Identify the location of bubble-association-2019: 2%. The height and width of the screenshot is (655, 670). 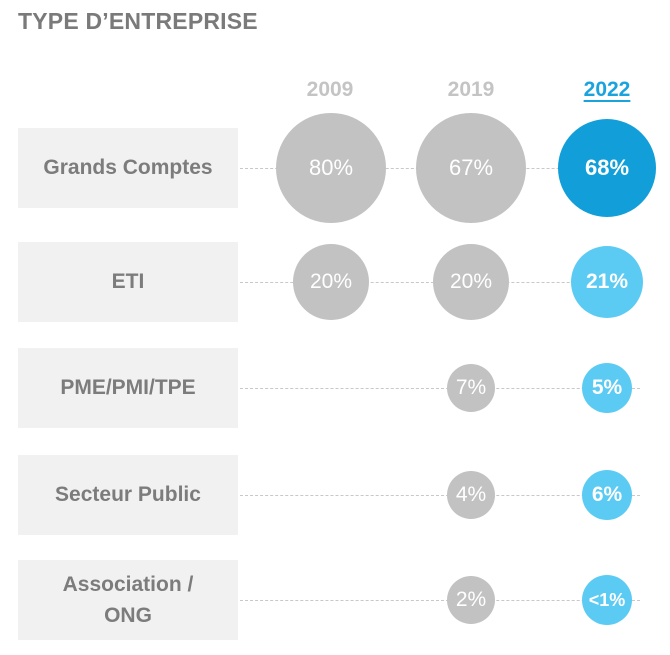
(471, 600).